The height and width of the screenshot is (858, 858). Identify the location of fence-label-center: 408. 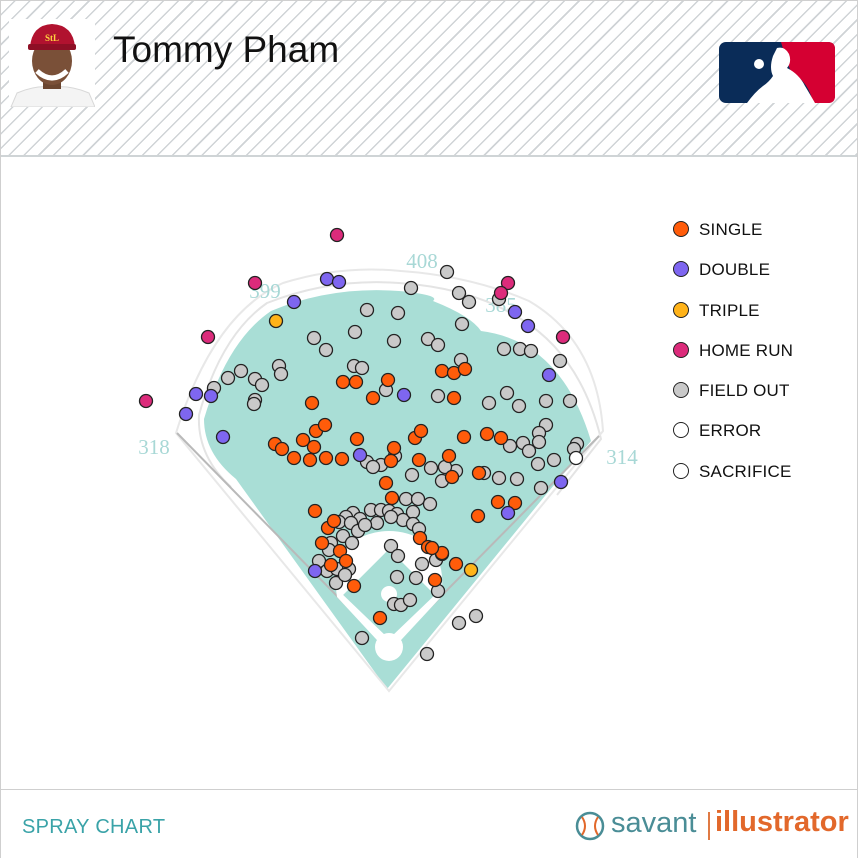
(422, 261).